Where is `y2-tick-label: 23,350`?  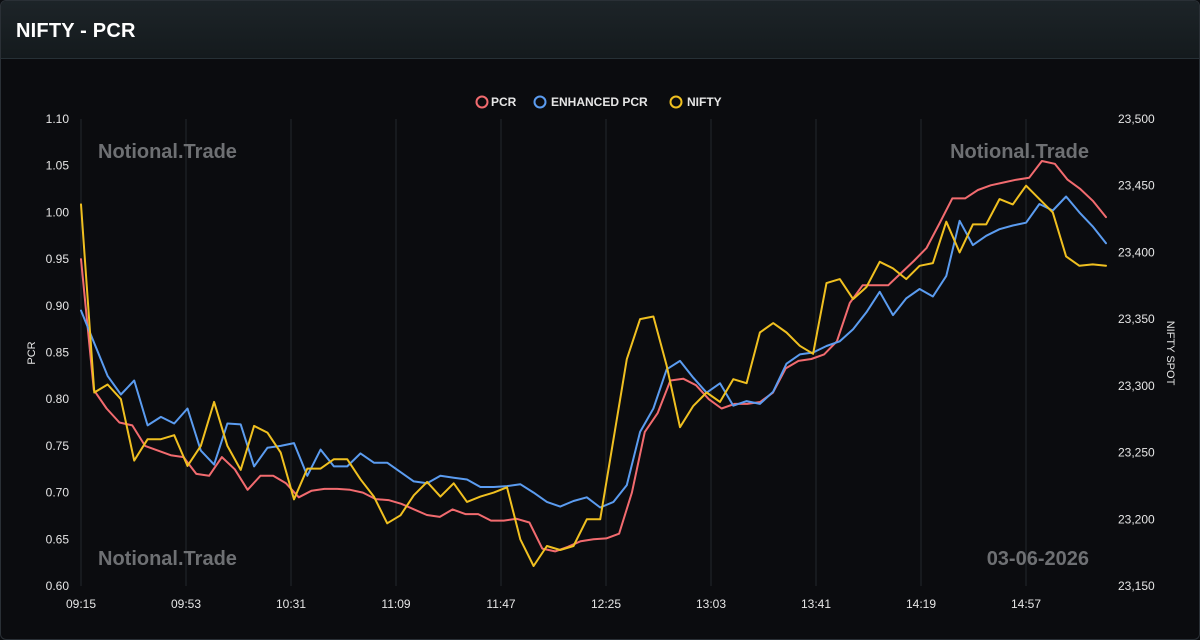
y2-tick-label: 23,350 is located at coordinates (1136, 319).